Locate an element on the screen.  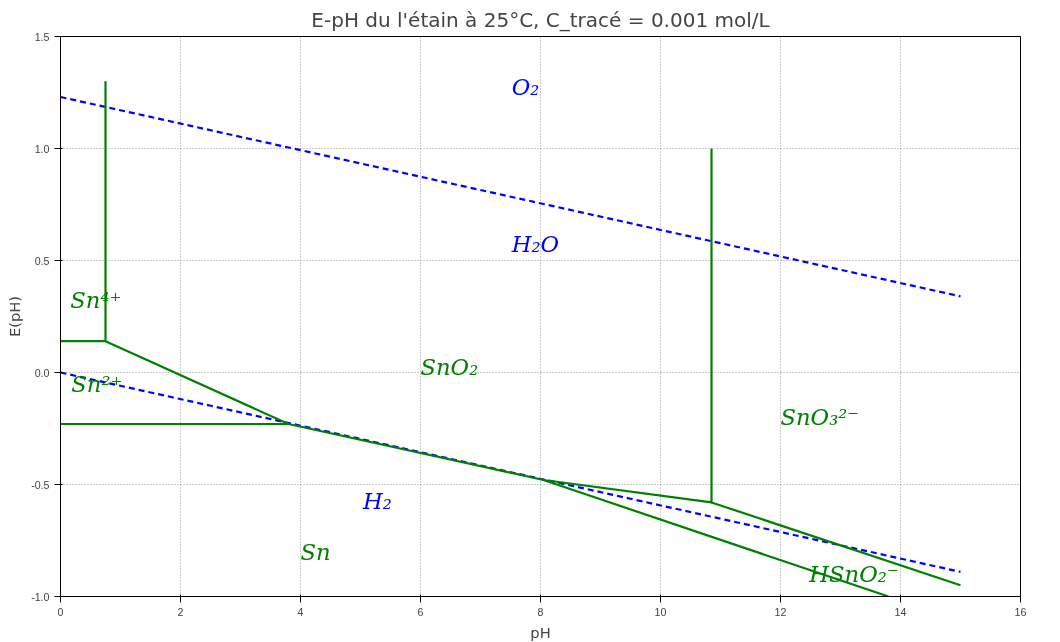
annotation: Sn²⁺ is located at coordinates (97, 383).